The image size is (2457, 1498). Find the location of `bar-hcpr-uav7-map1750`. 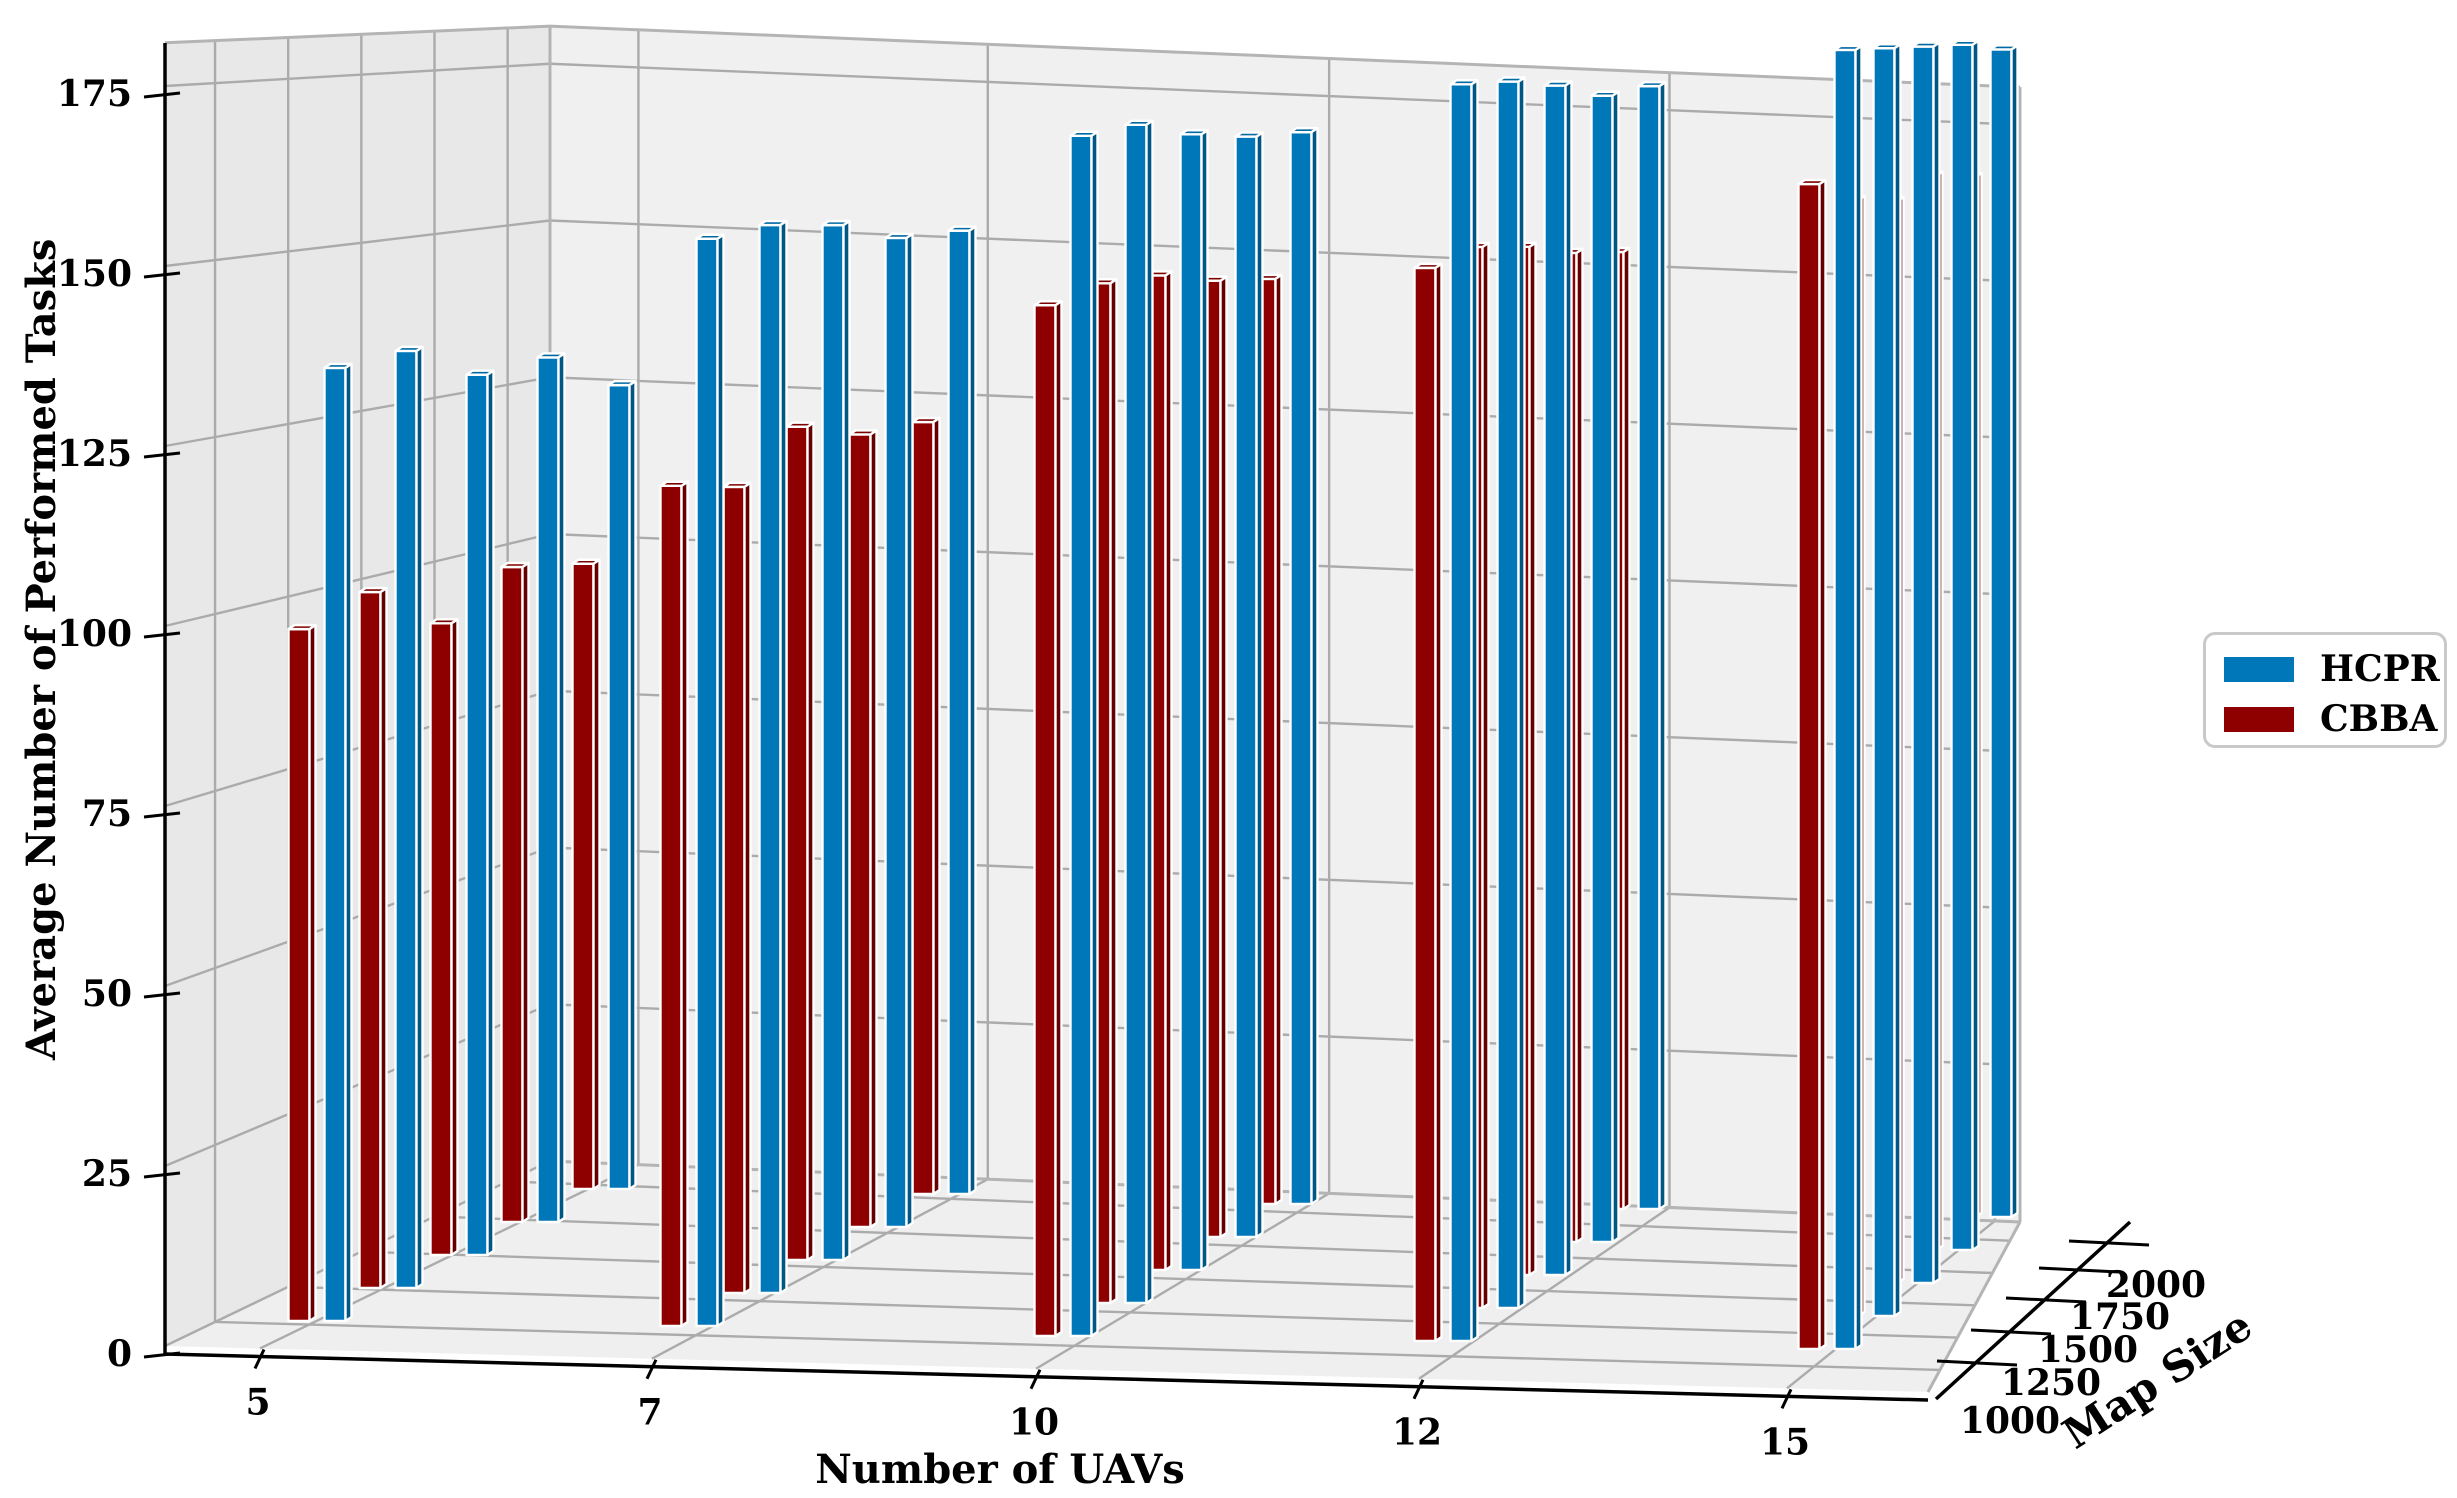

bar-hcpr-uav7-map1750 is located at coordinates (770, 759).